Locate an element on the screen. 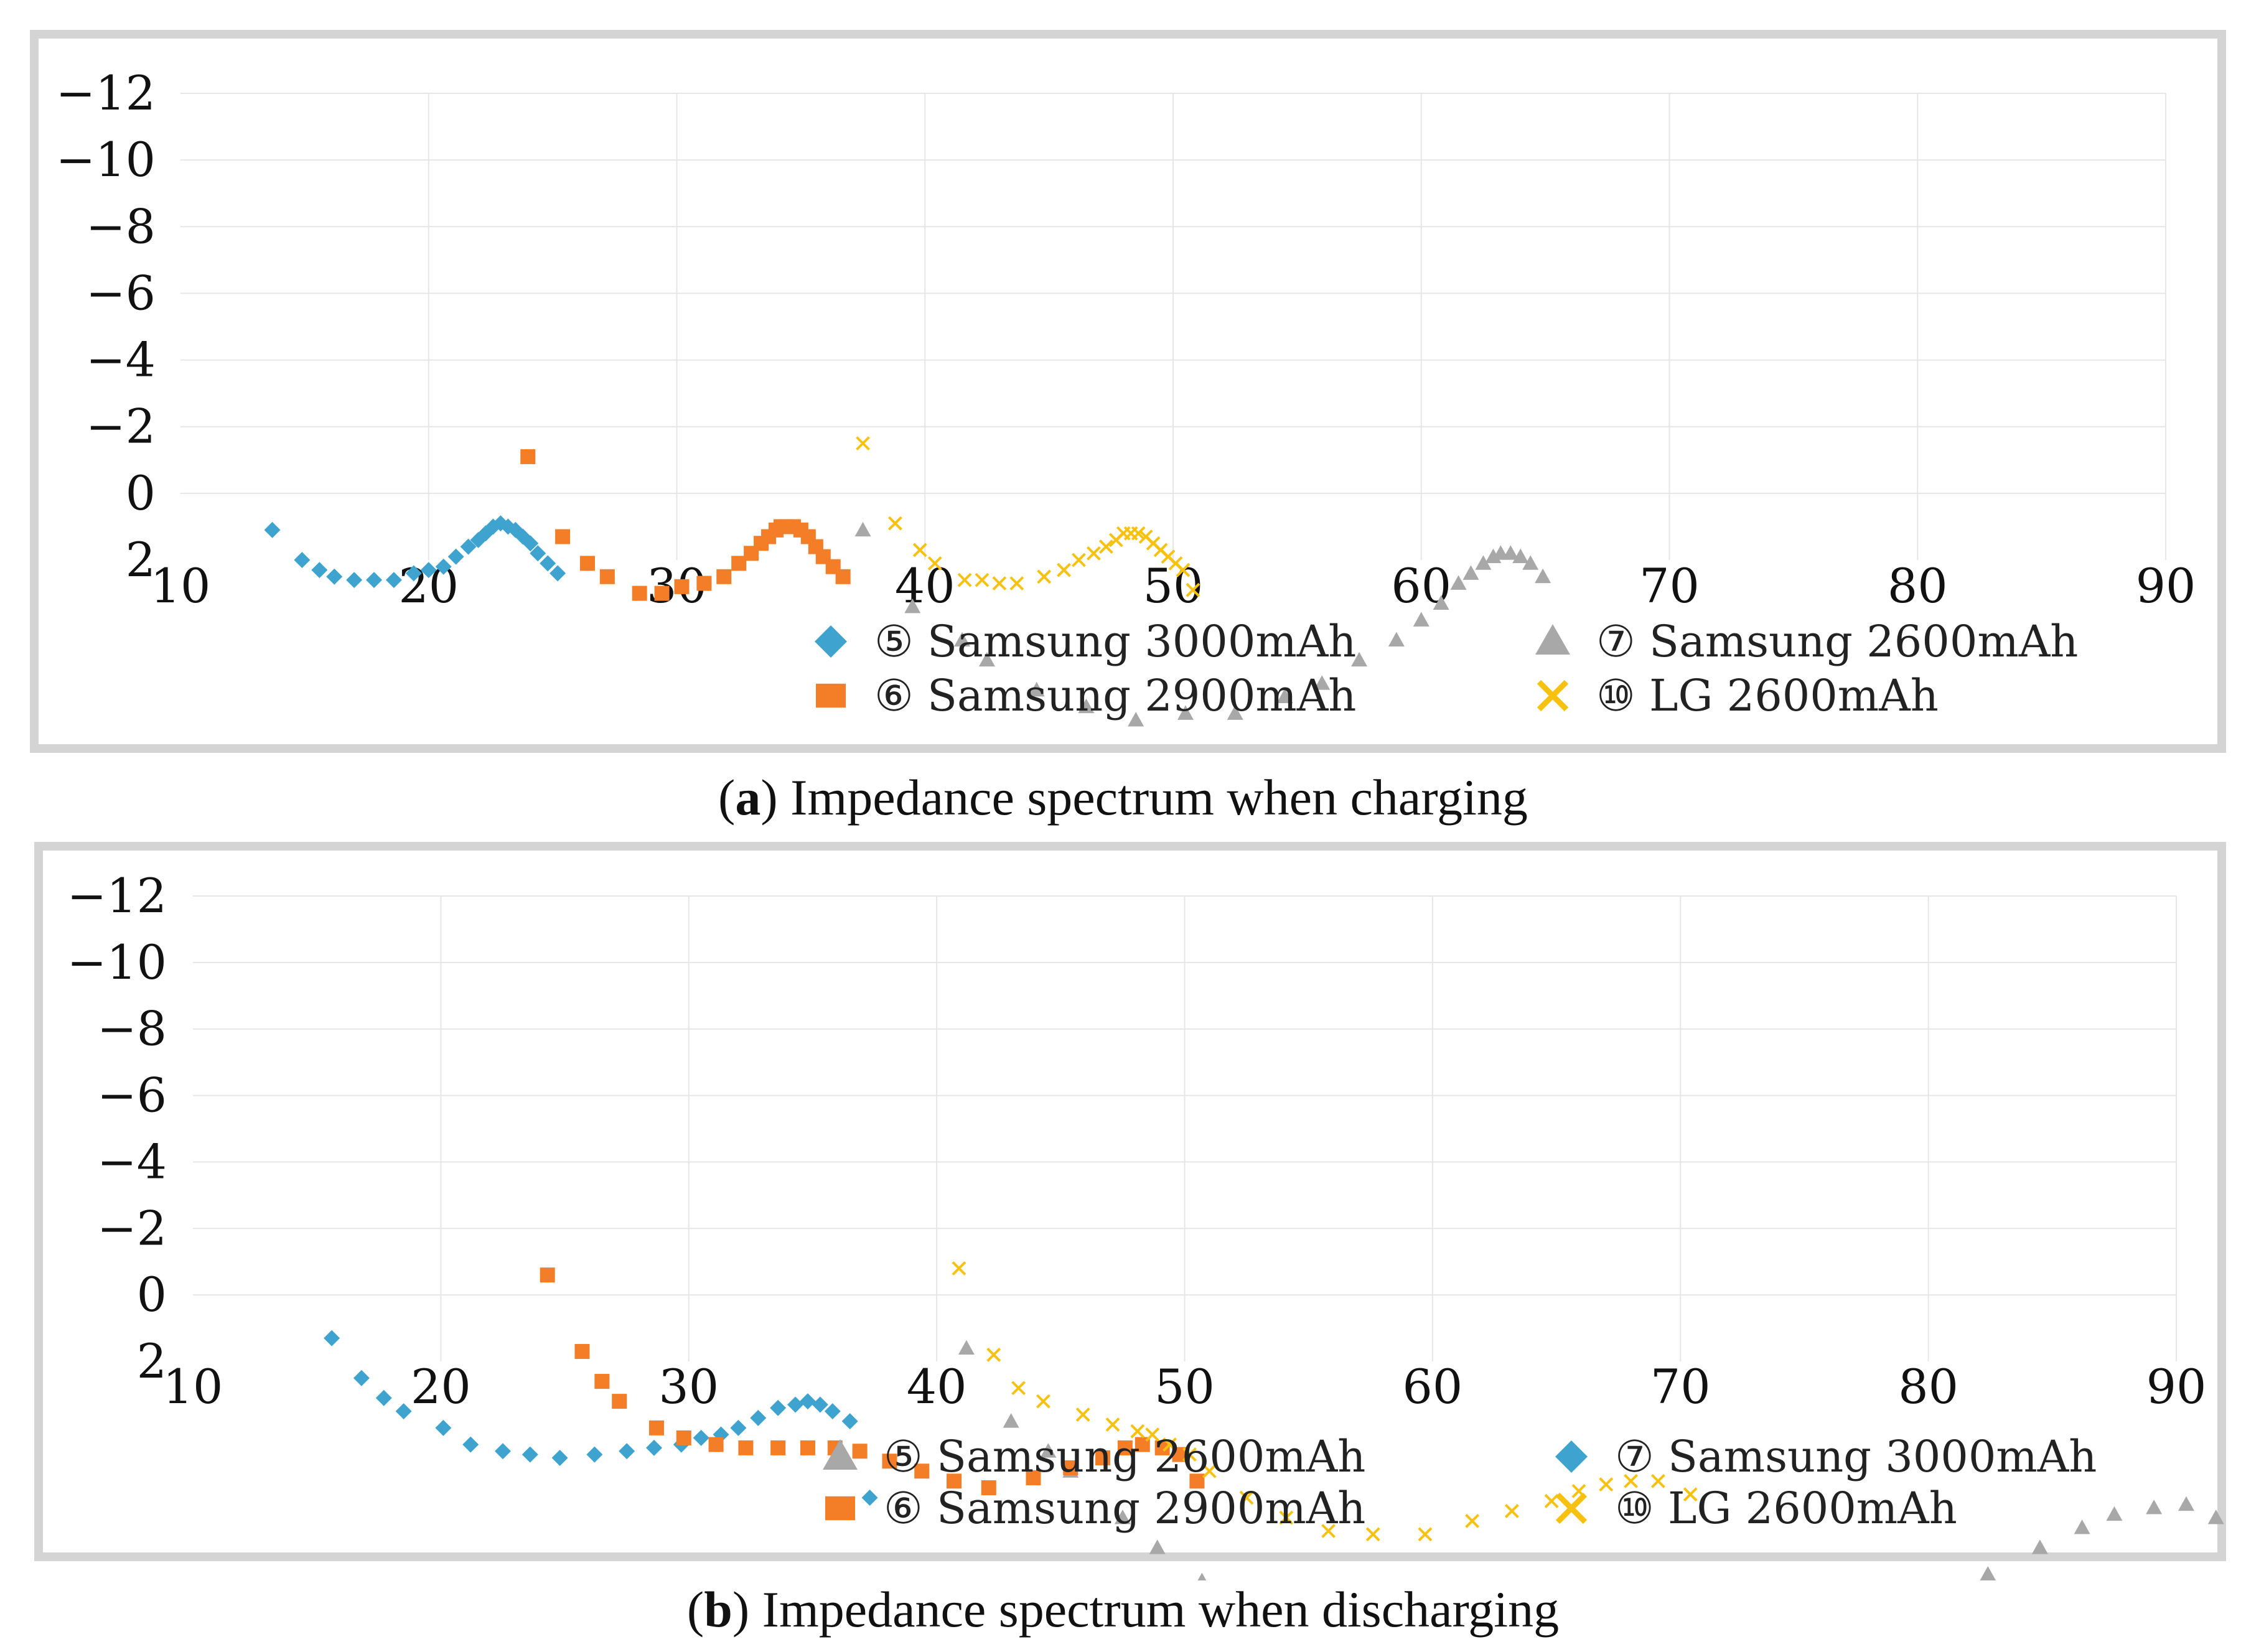 This screenshot has width=2246, height=1652. x-axis-ticks-b: 10 20 30 40 50 60 70 80 90 is located at coordinates (1185, 1386).